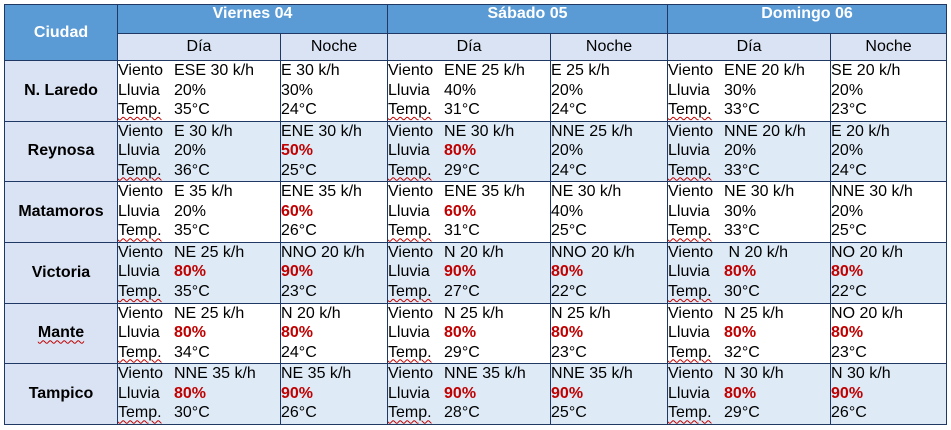 The image size is (951, 430). Describe the element at coordinates (749, 91) in the screenshot. I see `forecast-cell-day: Viento ENE 20 k/h Lluvia 30% Temp. 33°C` at that location.